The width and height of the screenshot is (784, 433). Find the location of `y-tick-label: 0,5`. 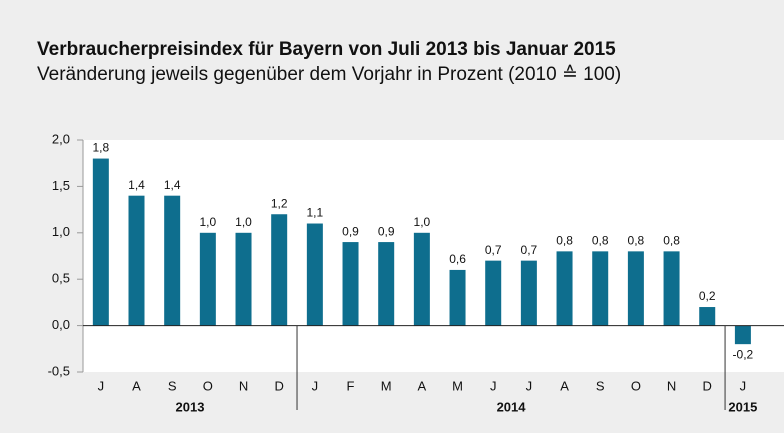

y-tick-label: 0,5 is located at coordinates (61, 278).